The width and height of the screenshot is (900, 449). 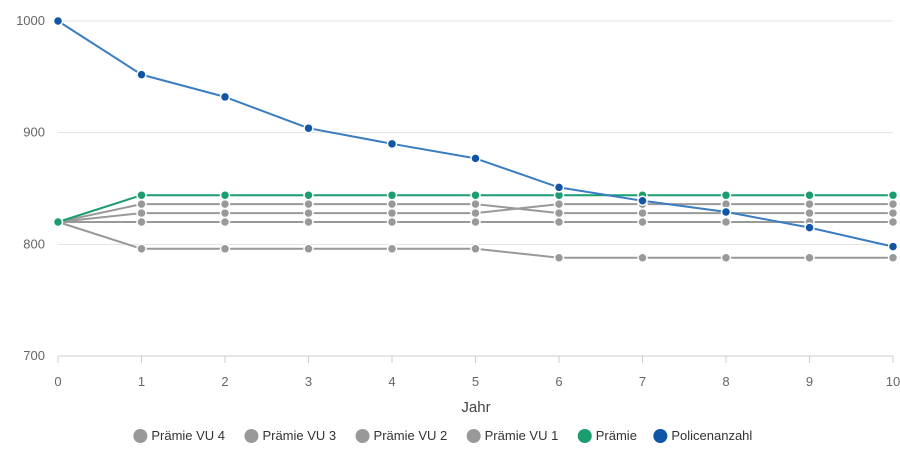 What do you see at coordinates (34, 355) in the screenshot?
I see `y-tick-label: 700` at bounding box center [34, 355].